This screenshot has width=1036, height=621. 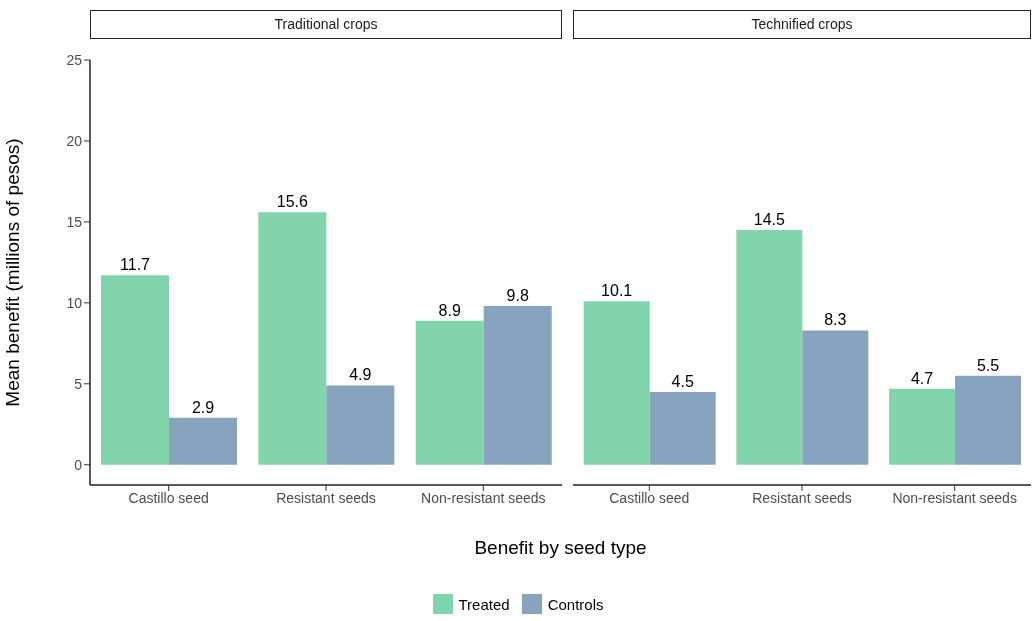 I want to click on data-label: 4.5, so click(x=682, y=381).